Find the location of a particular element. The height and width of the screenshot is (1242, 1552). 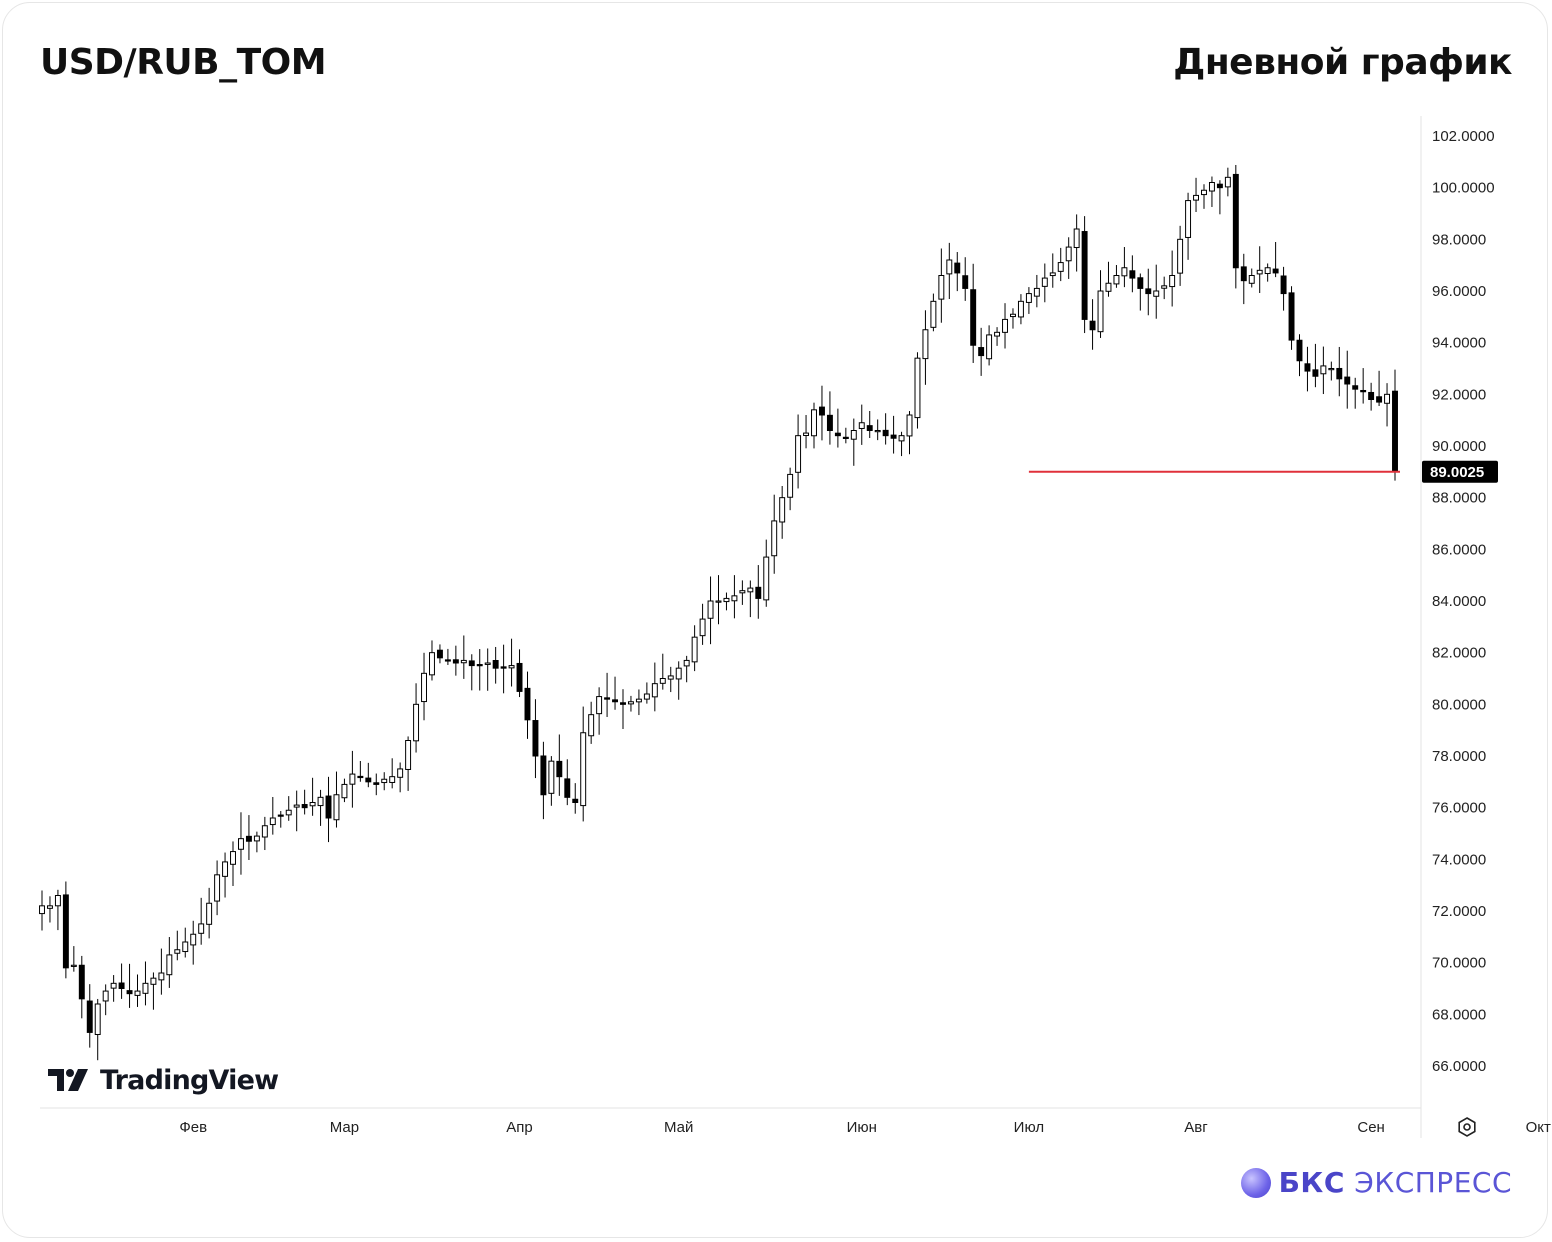

price-tick-label: 84.0000 is located at coordinates (1459, 601).